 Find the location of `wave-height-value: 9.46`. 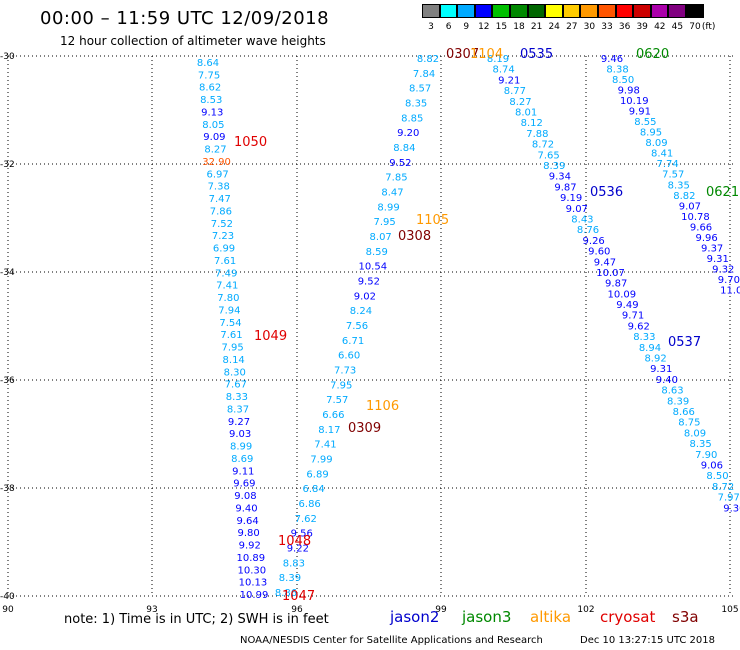

wave-height-value: 9.46 is located at coordinates (612, 59).